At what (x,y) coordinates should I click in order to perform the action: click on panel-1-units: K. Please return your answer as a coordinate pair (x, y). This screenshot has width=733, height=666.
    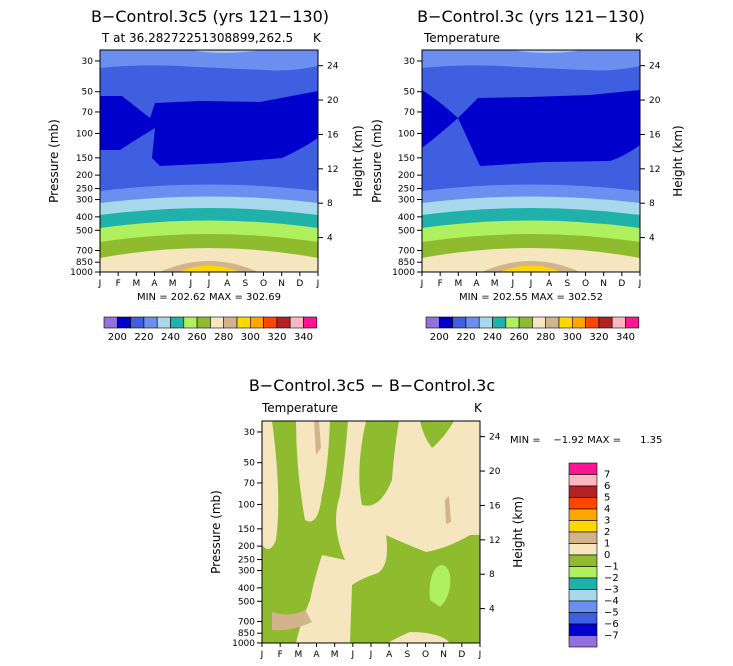
    Looking at the image, I should click on (317, 38).